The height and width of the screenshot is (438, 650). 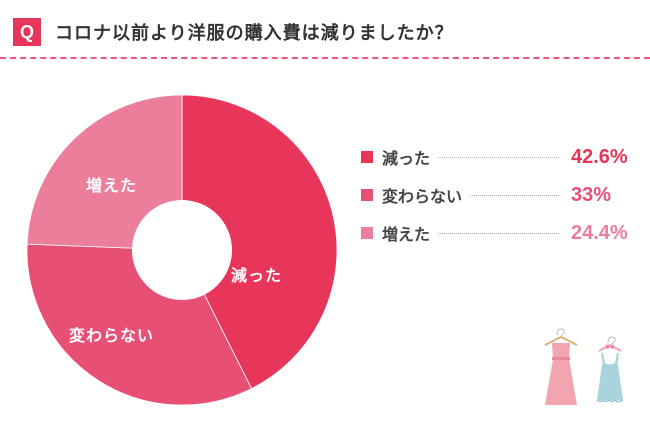 I want to click on question-badge: Q, so click(x=27, y=32).